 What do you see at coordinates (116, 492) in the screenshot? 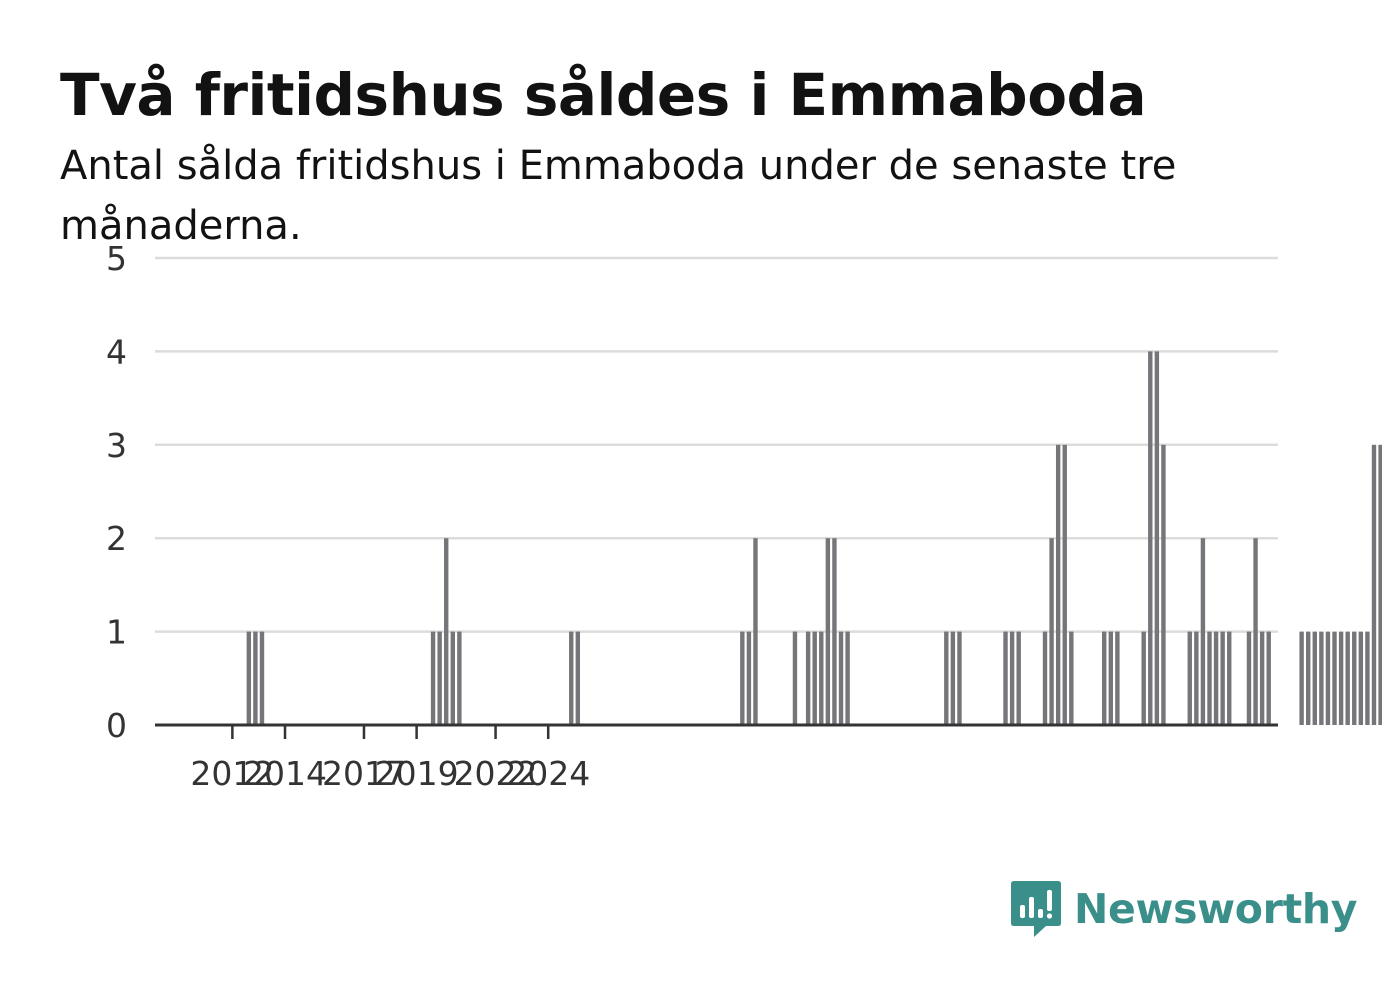
I see `y-axis-ticks: 0 1 2 3 4 5` at bounding box center [116, 492].